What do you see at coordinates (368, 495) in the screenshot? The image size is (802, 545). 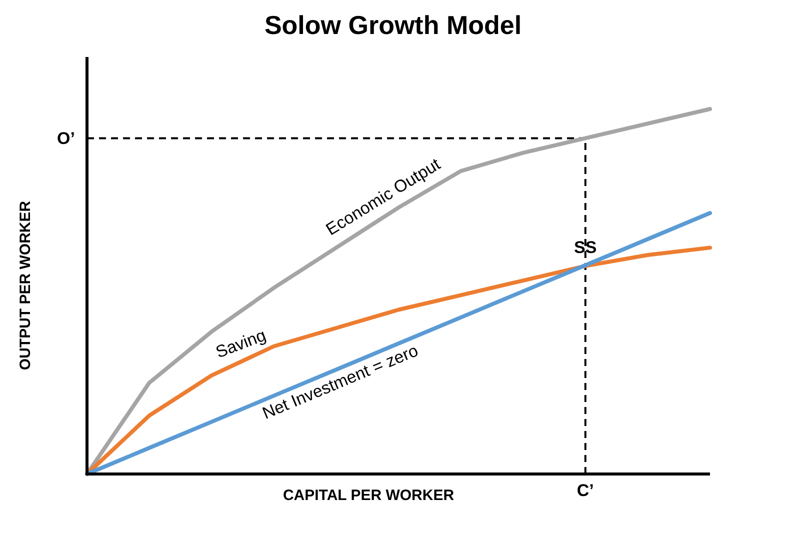 I see `x-axis-title: CAPITAL PER WORKER` at bounding box center [368, 495].